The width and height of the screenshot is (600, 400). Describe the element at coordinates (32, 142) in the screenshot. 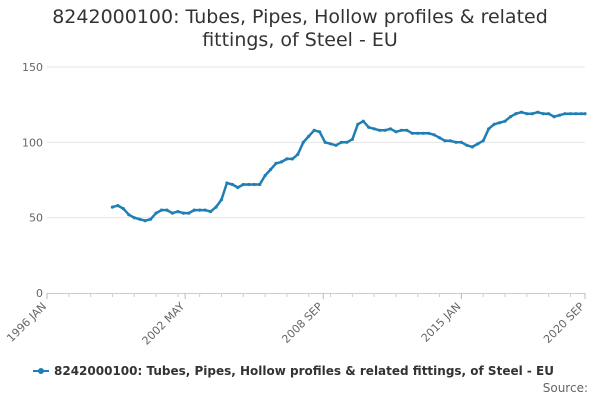

I see `y-tick-label-100: 100` at that location.